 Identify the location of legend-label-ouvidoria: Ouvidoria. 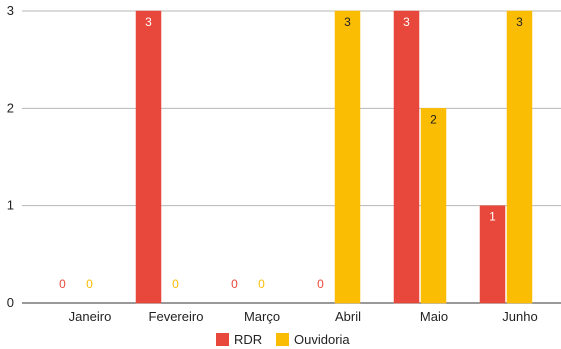
(322, 339).